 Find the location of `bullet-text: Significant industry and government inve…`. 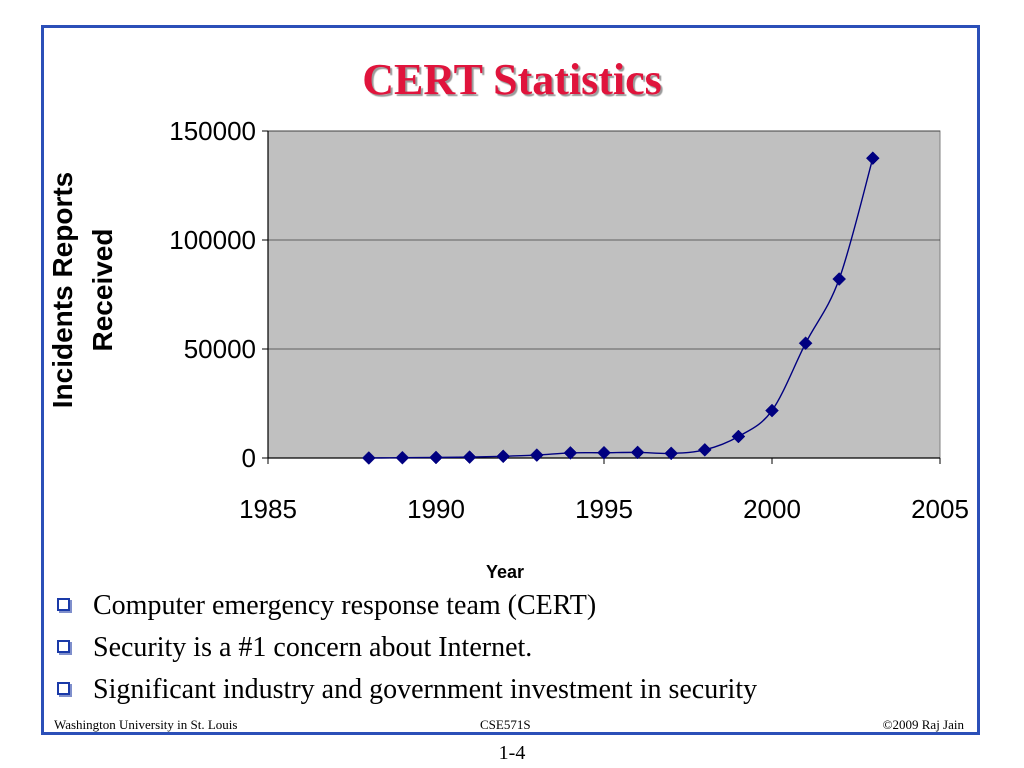

bullet-text: Significant industry and government inve… is located at coordinates (425, 689).